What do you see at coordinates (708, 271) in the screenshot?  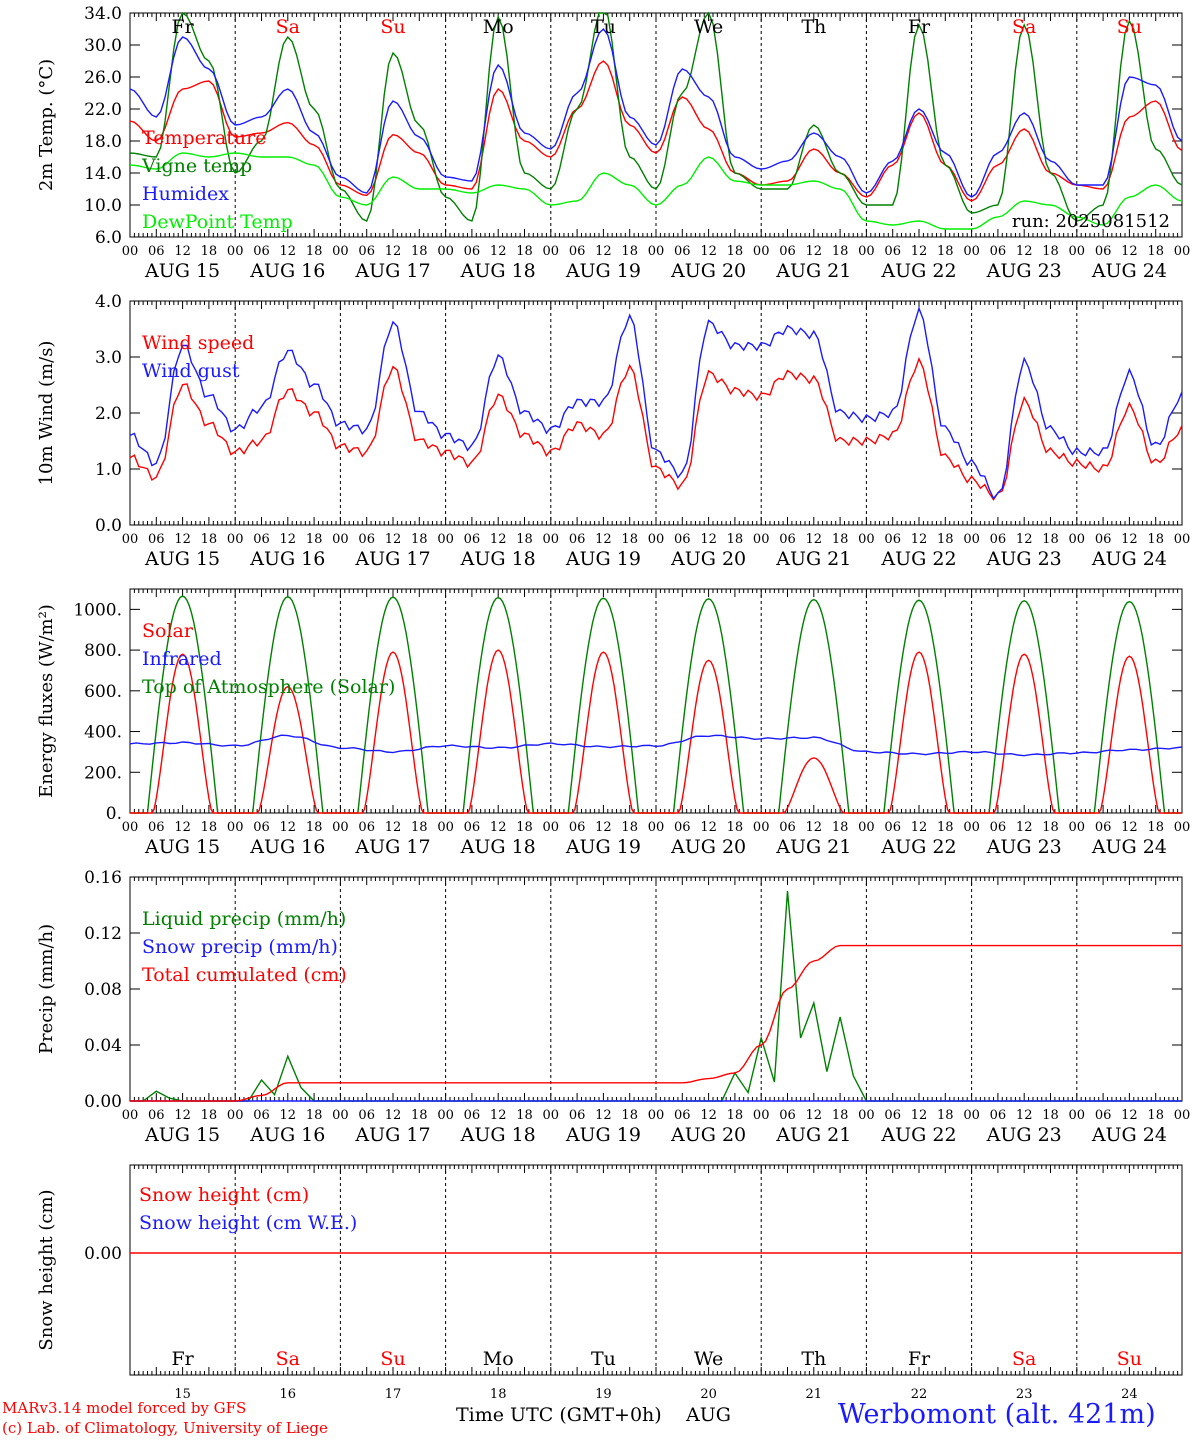 I see `date-label: AUG 20` at bounding box center [708, 271].